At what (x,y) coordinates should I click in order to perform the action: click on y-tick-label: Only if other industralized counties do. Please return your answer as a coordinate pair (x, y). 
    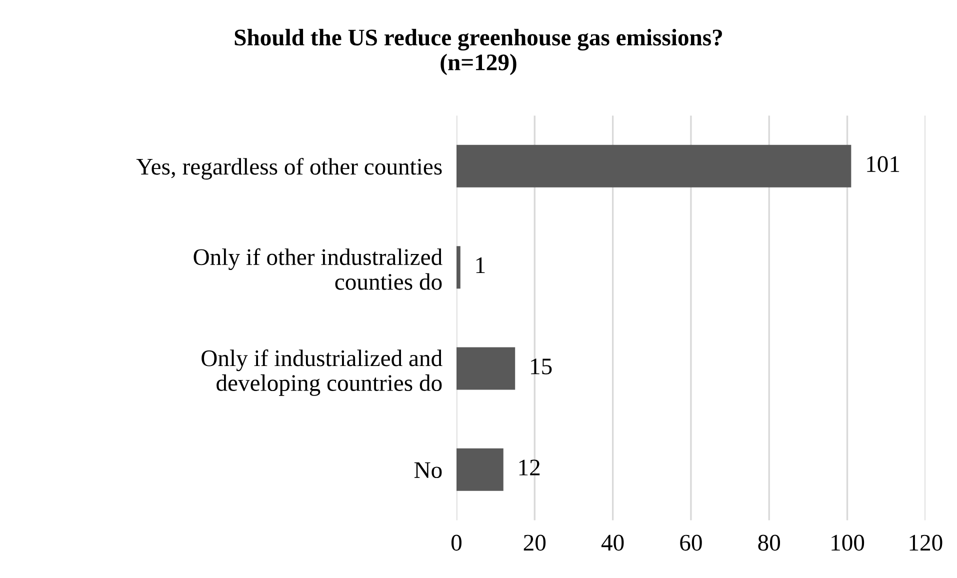
    Looking at the image, I should click on (318, 269).